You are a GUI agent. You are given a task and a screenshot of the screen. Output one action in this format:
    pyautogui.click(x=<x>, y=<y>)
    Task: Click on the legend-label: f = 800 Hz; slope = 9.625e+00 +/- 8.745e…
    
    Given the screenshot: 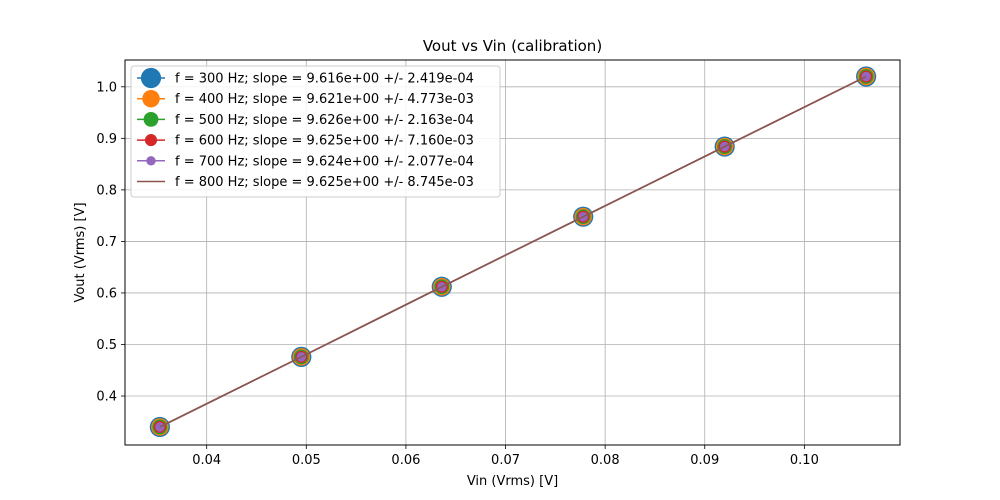 What is the action you would take?
    pyautogui.click(x=324, y=182)
    